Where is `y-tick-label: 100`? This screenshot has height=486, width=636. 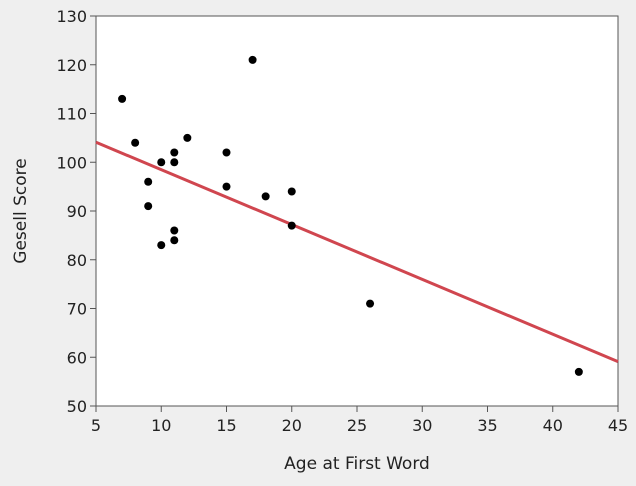 y-tick-label: 100 is located at coordinates (71, 162).